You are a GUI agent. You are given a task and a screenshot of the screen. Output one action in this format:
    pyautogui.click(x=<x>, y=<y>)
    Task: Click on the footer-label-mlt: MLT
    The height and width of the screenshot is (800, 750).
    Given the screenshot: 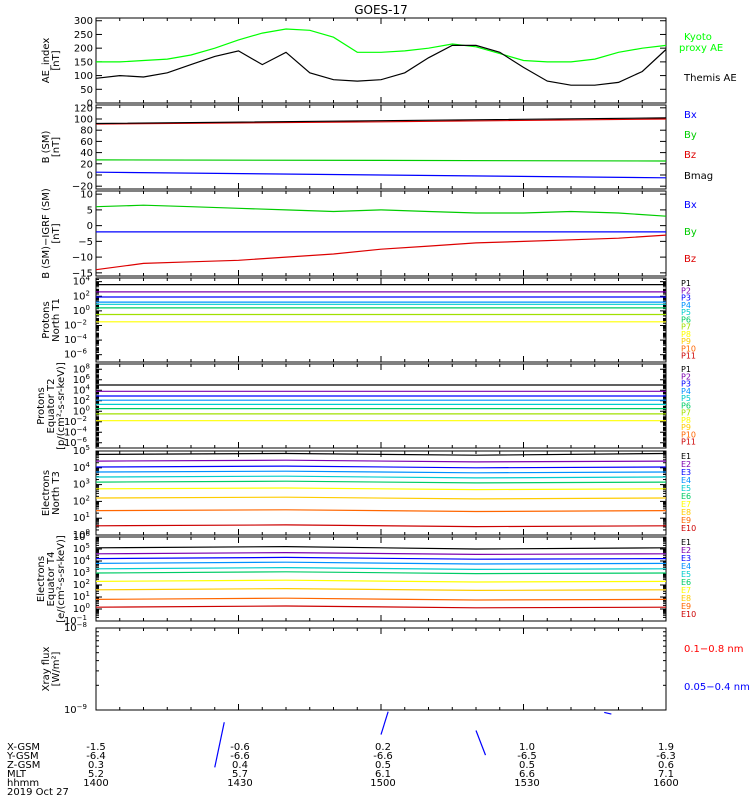 What is the action you would take?
    pyautogui.click(x=16, y=774)
    